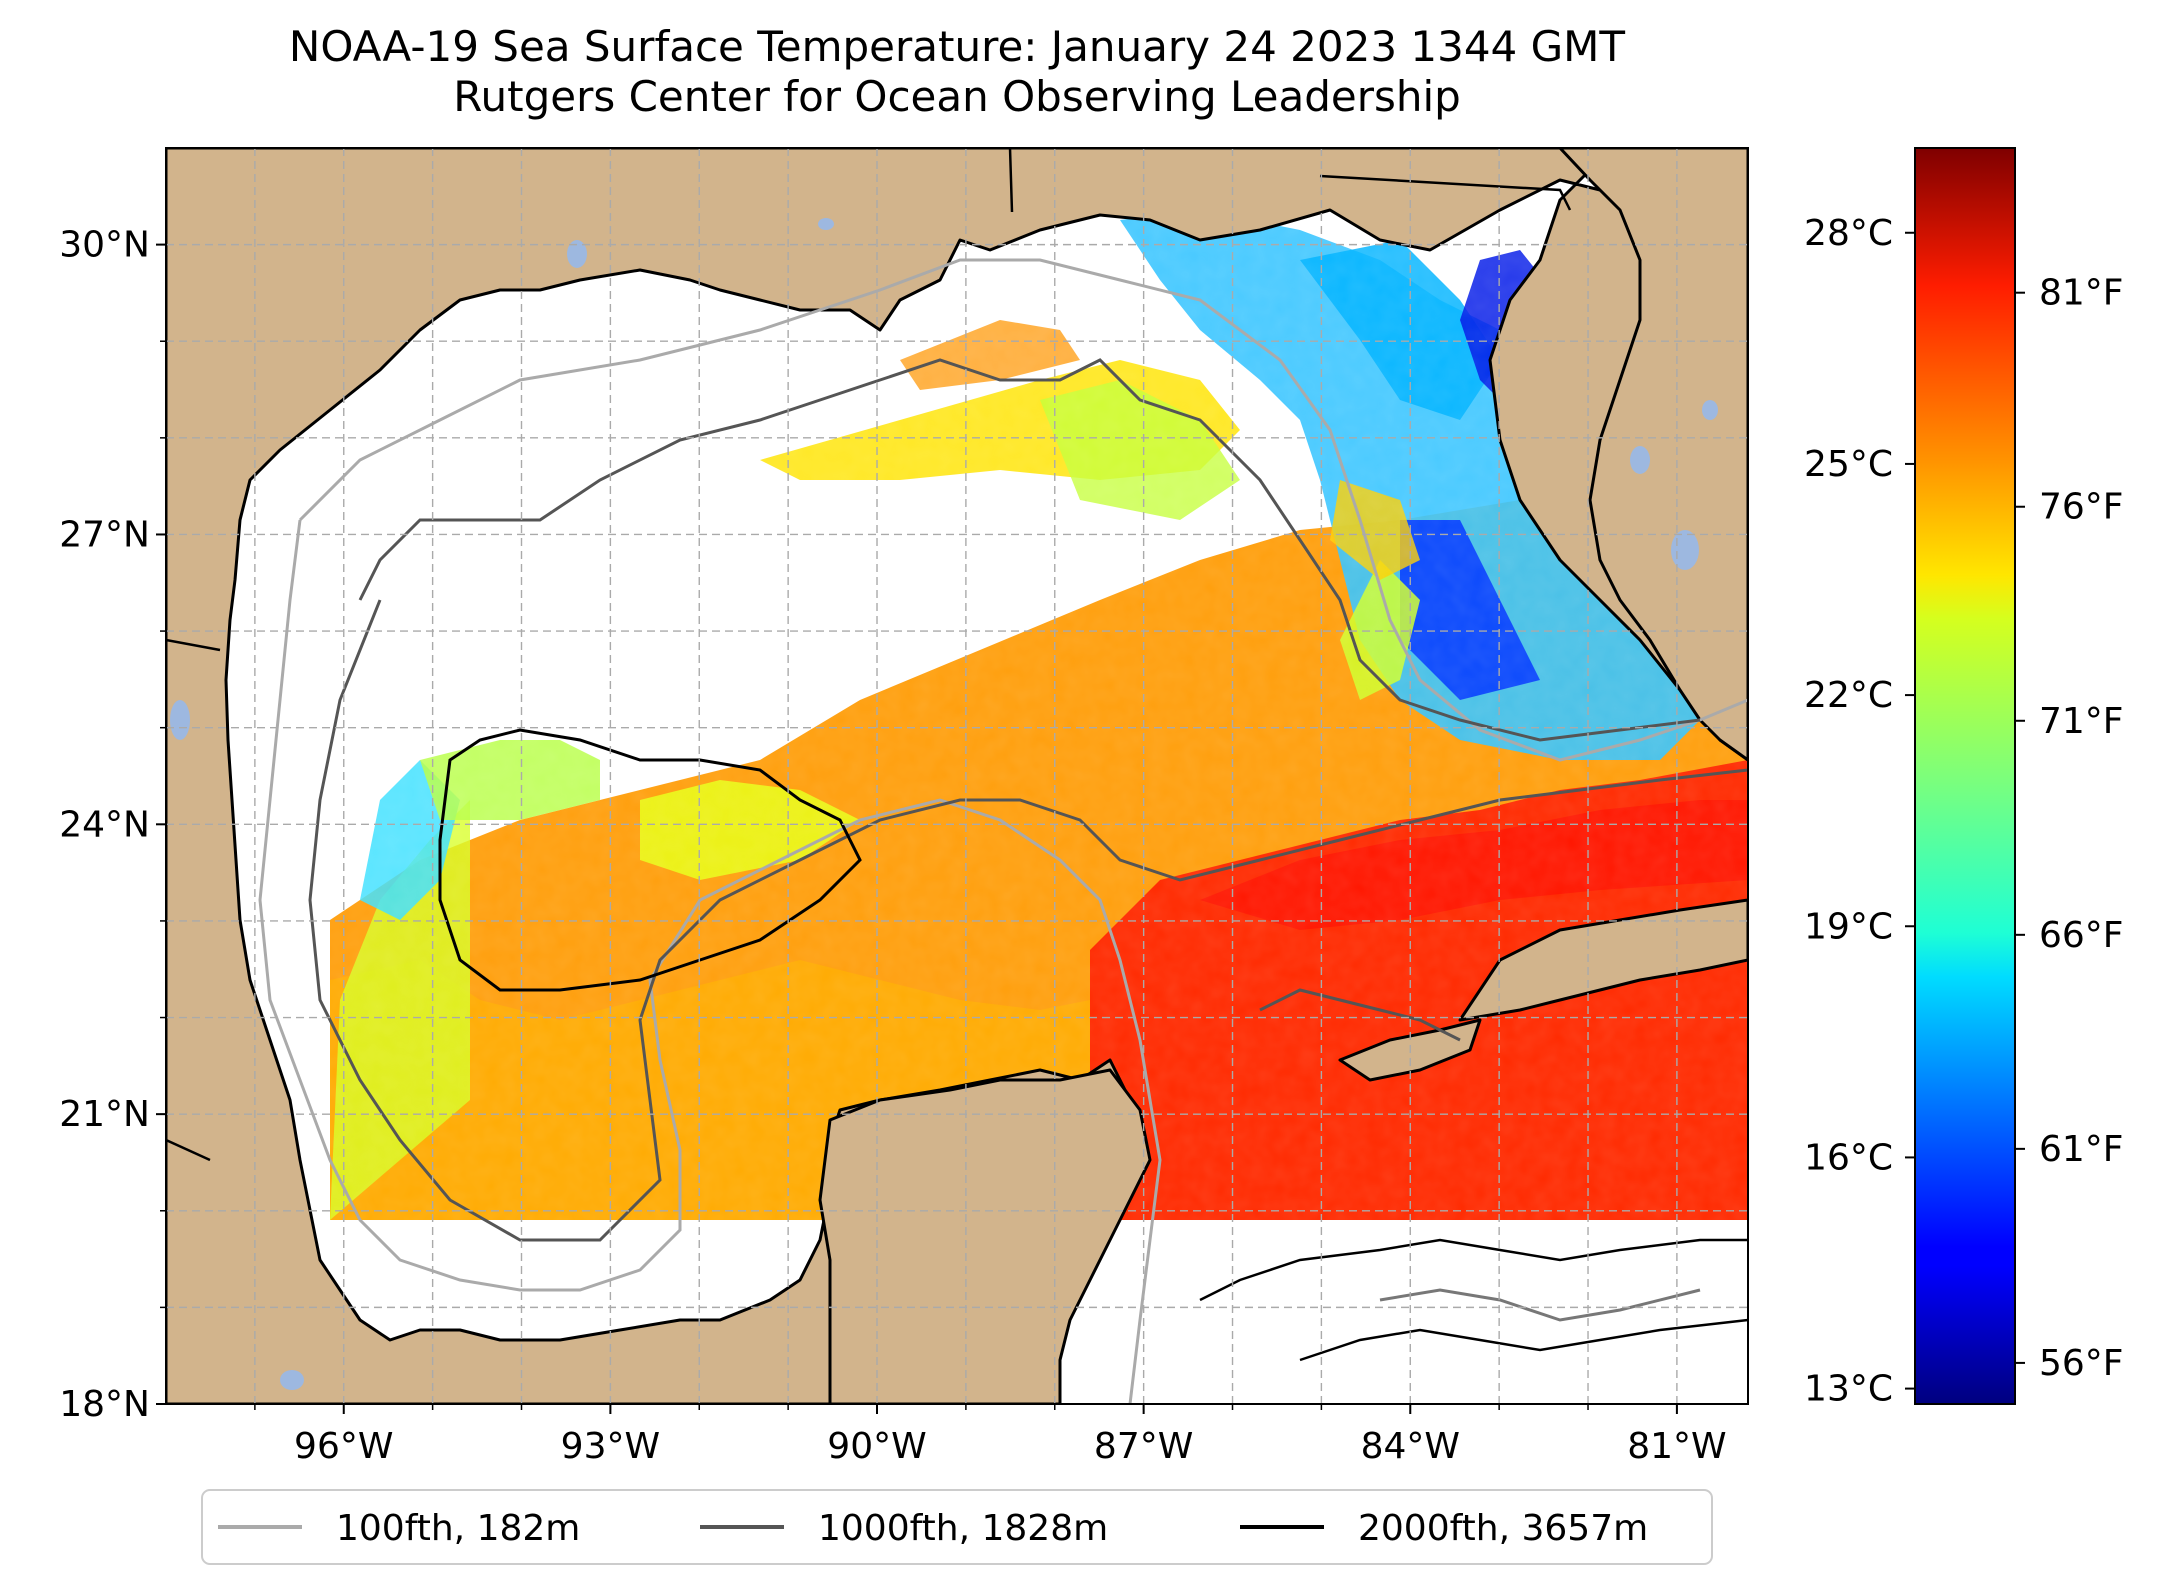 The image size is (2160, 1582). I want to click on lon-tick-label: 81°W, so click(1676, 1446).